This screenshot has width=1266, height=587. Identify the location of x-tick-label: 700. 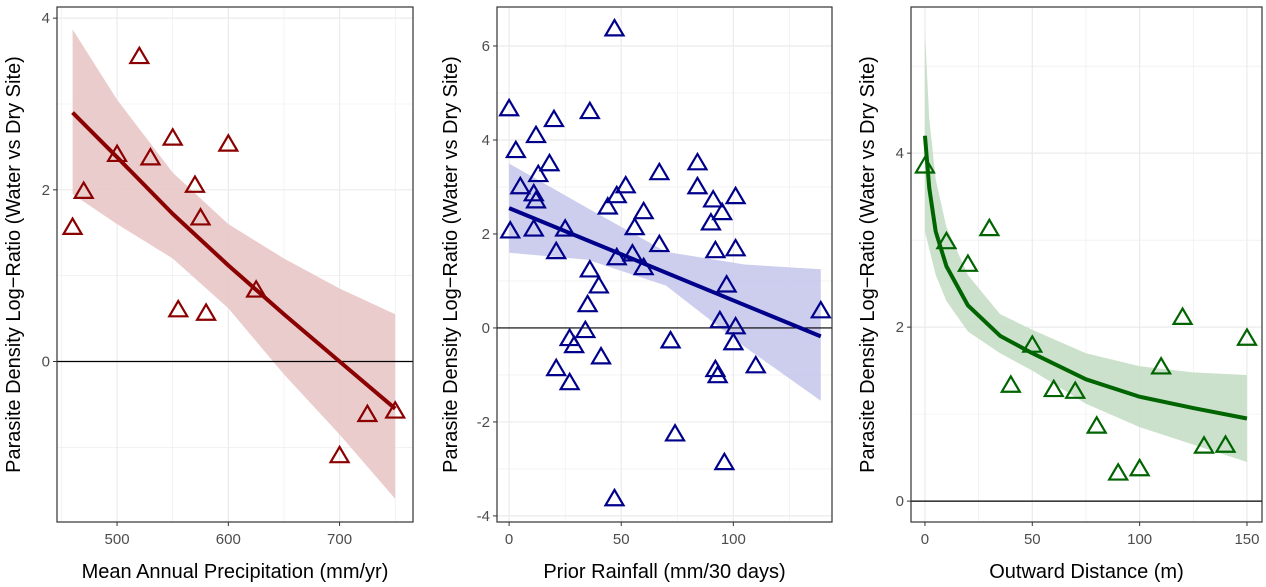
(339, 539).